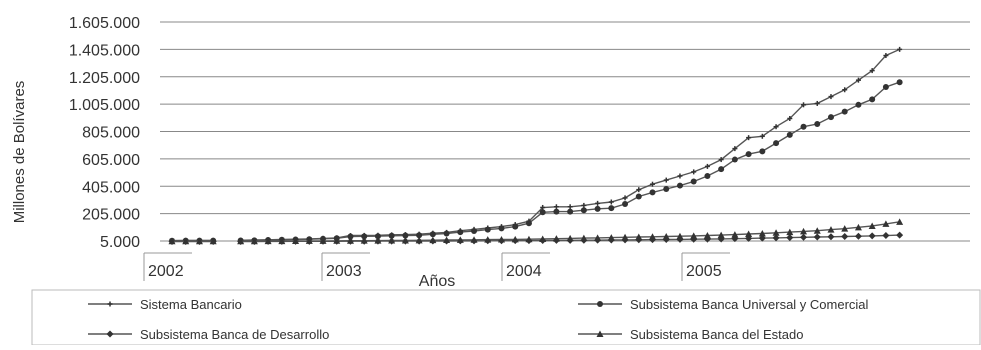  What do you see at coordinates (110, 334) in the screenshot?
I see `legend-marker` at bounding box center [110, 334].